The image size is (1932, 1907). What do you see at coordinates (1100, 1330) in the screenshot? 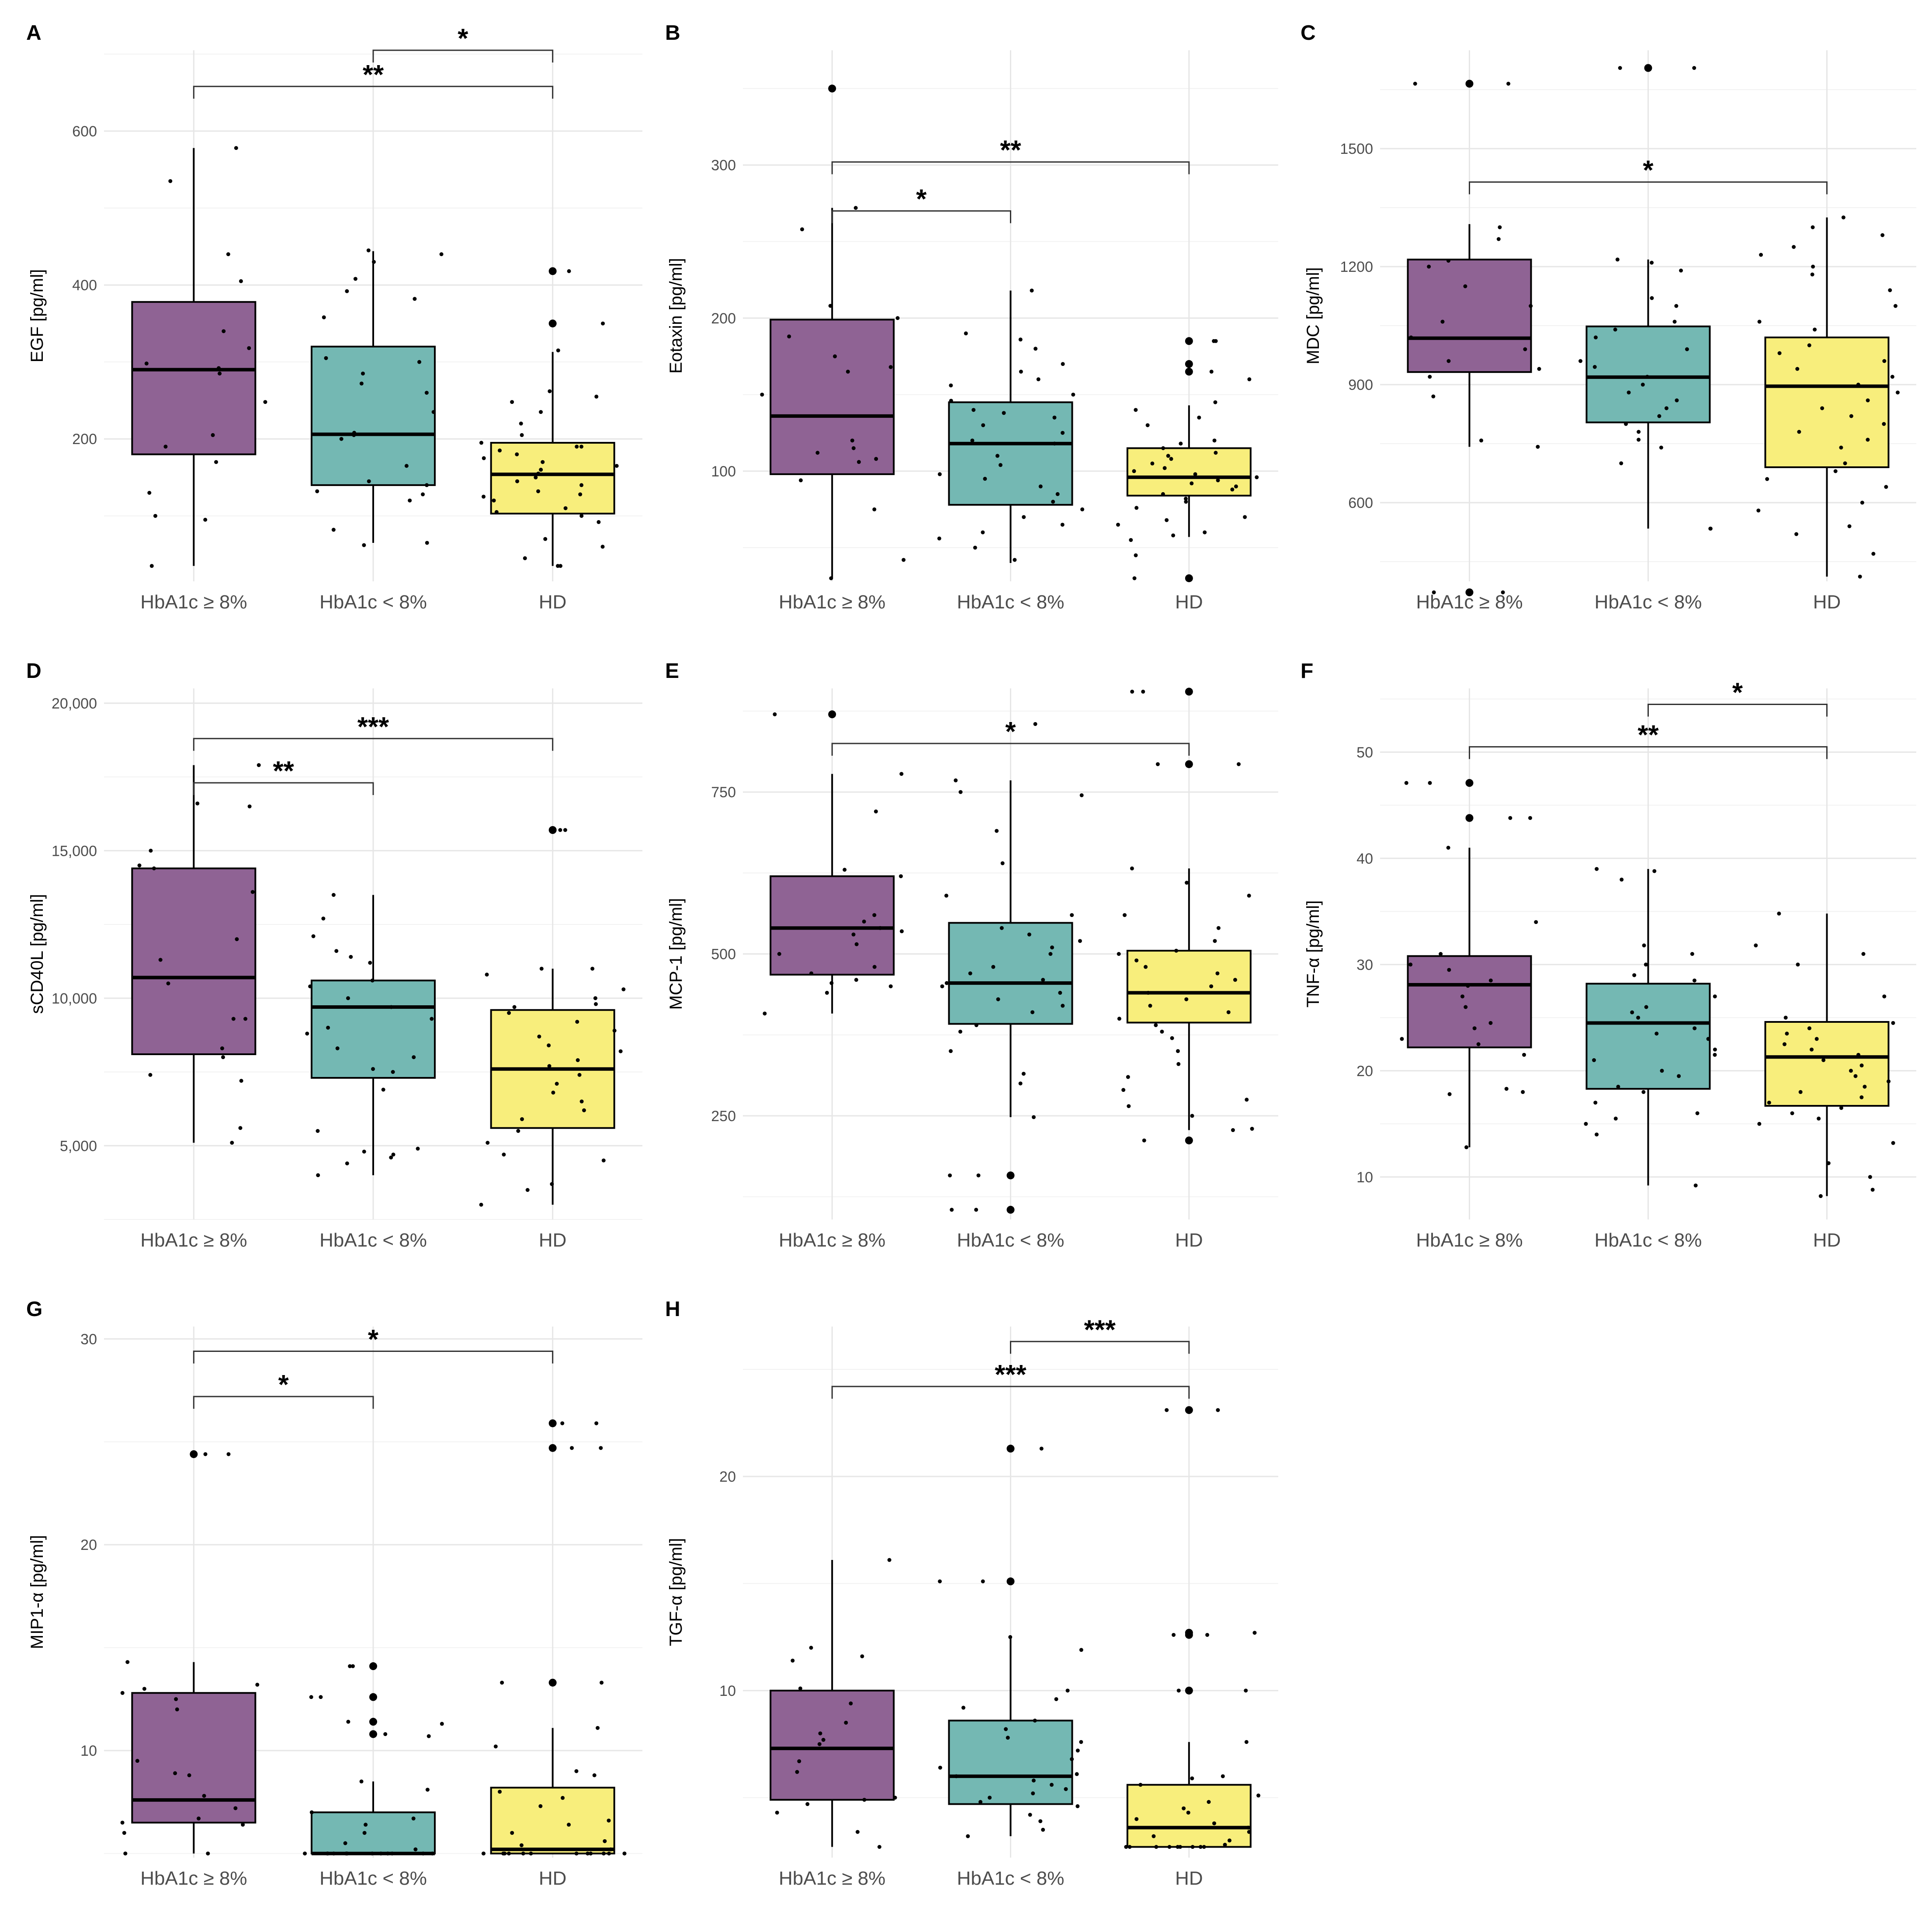
I see `significance-label: ***` at bounding box center [1100, 1330].